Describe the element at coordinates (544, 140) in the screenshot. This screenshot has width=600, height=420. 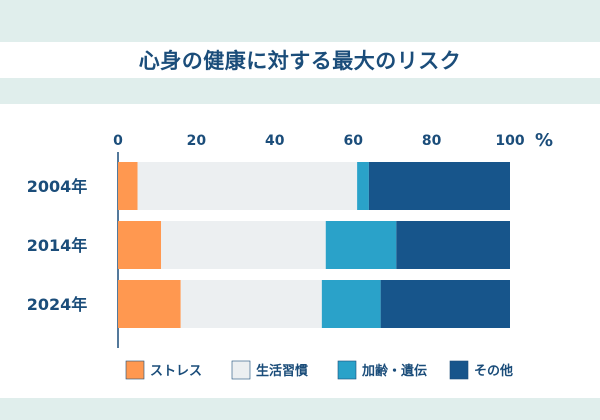
I see `unit-label: %` at that location.